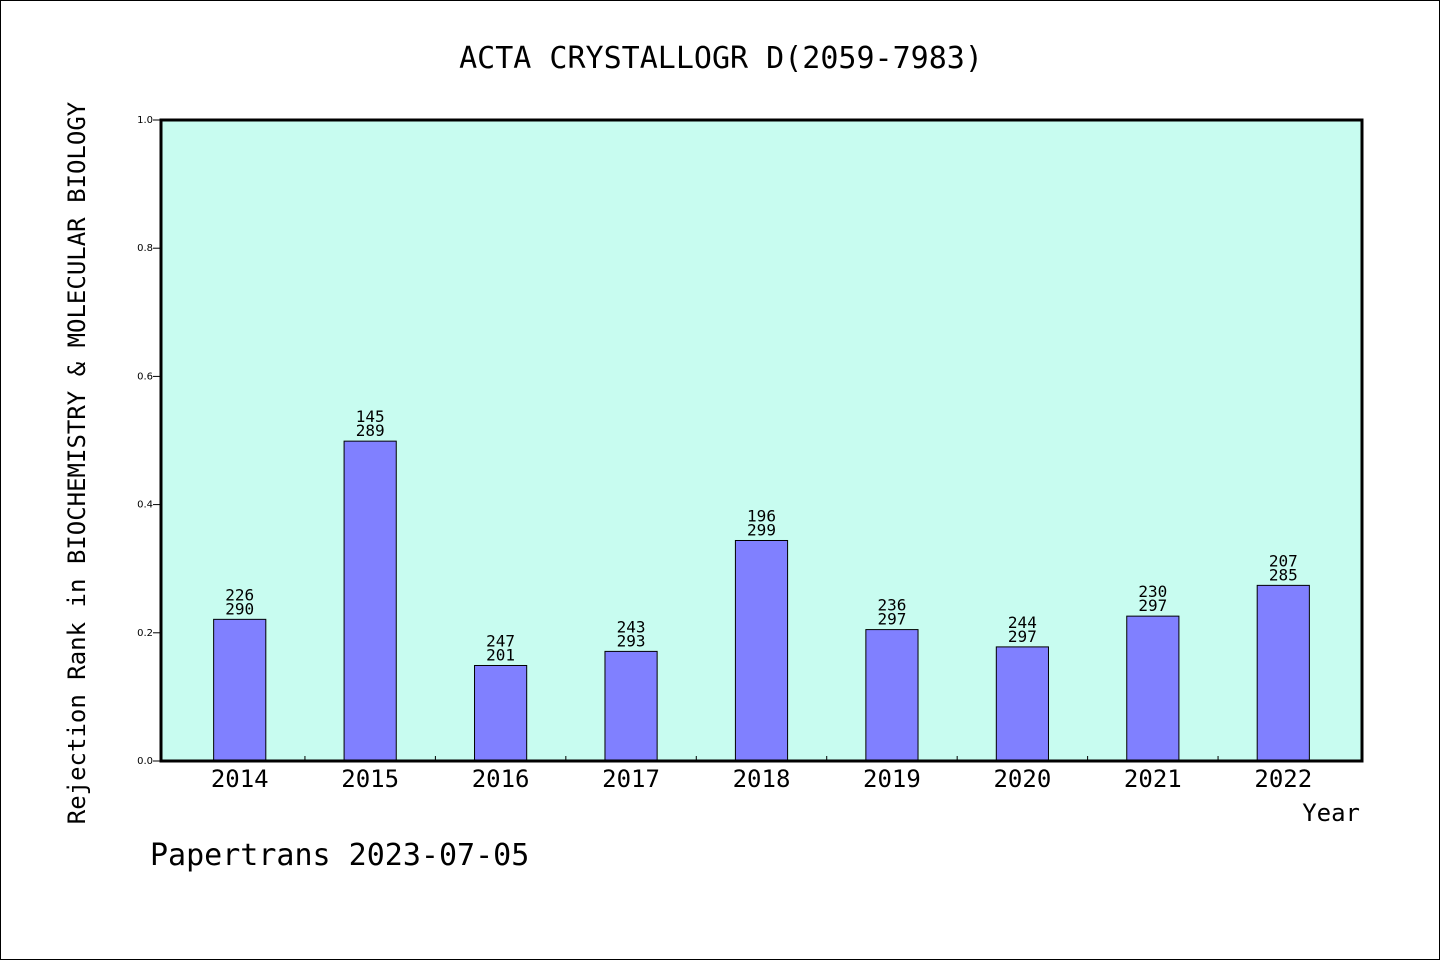 This screenshot has height=960, width=1440. Describe the element at coordinates (145, 248) in the screenshot. I see `y-tick-label: 0.8` at that location.